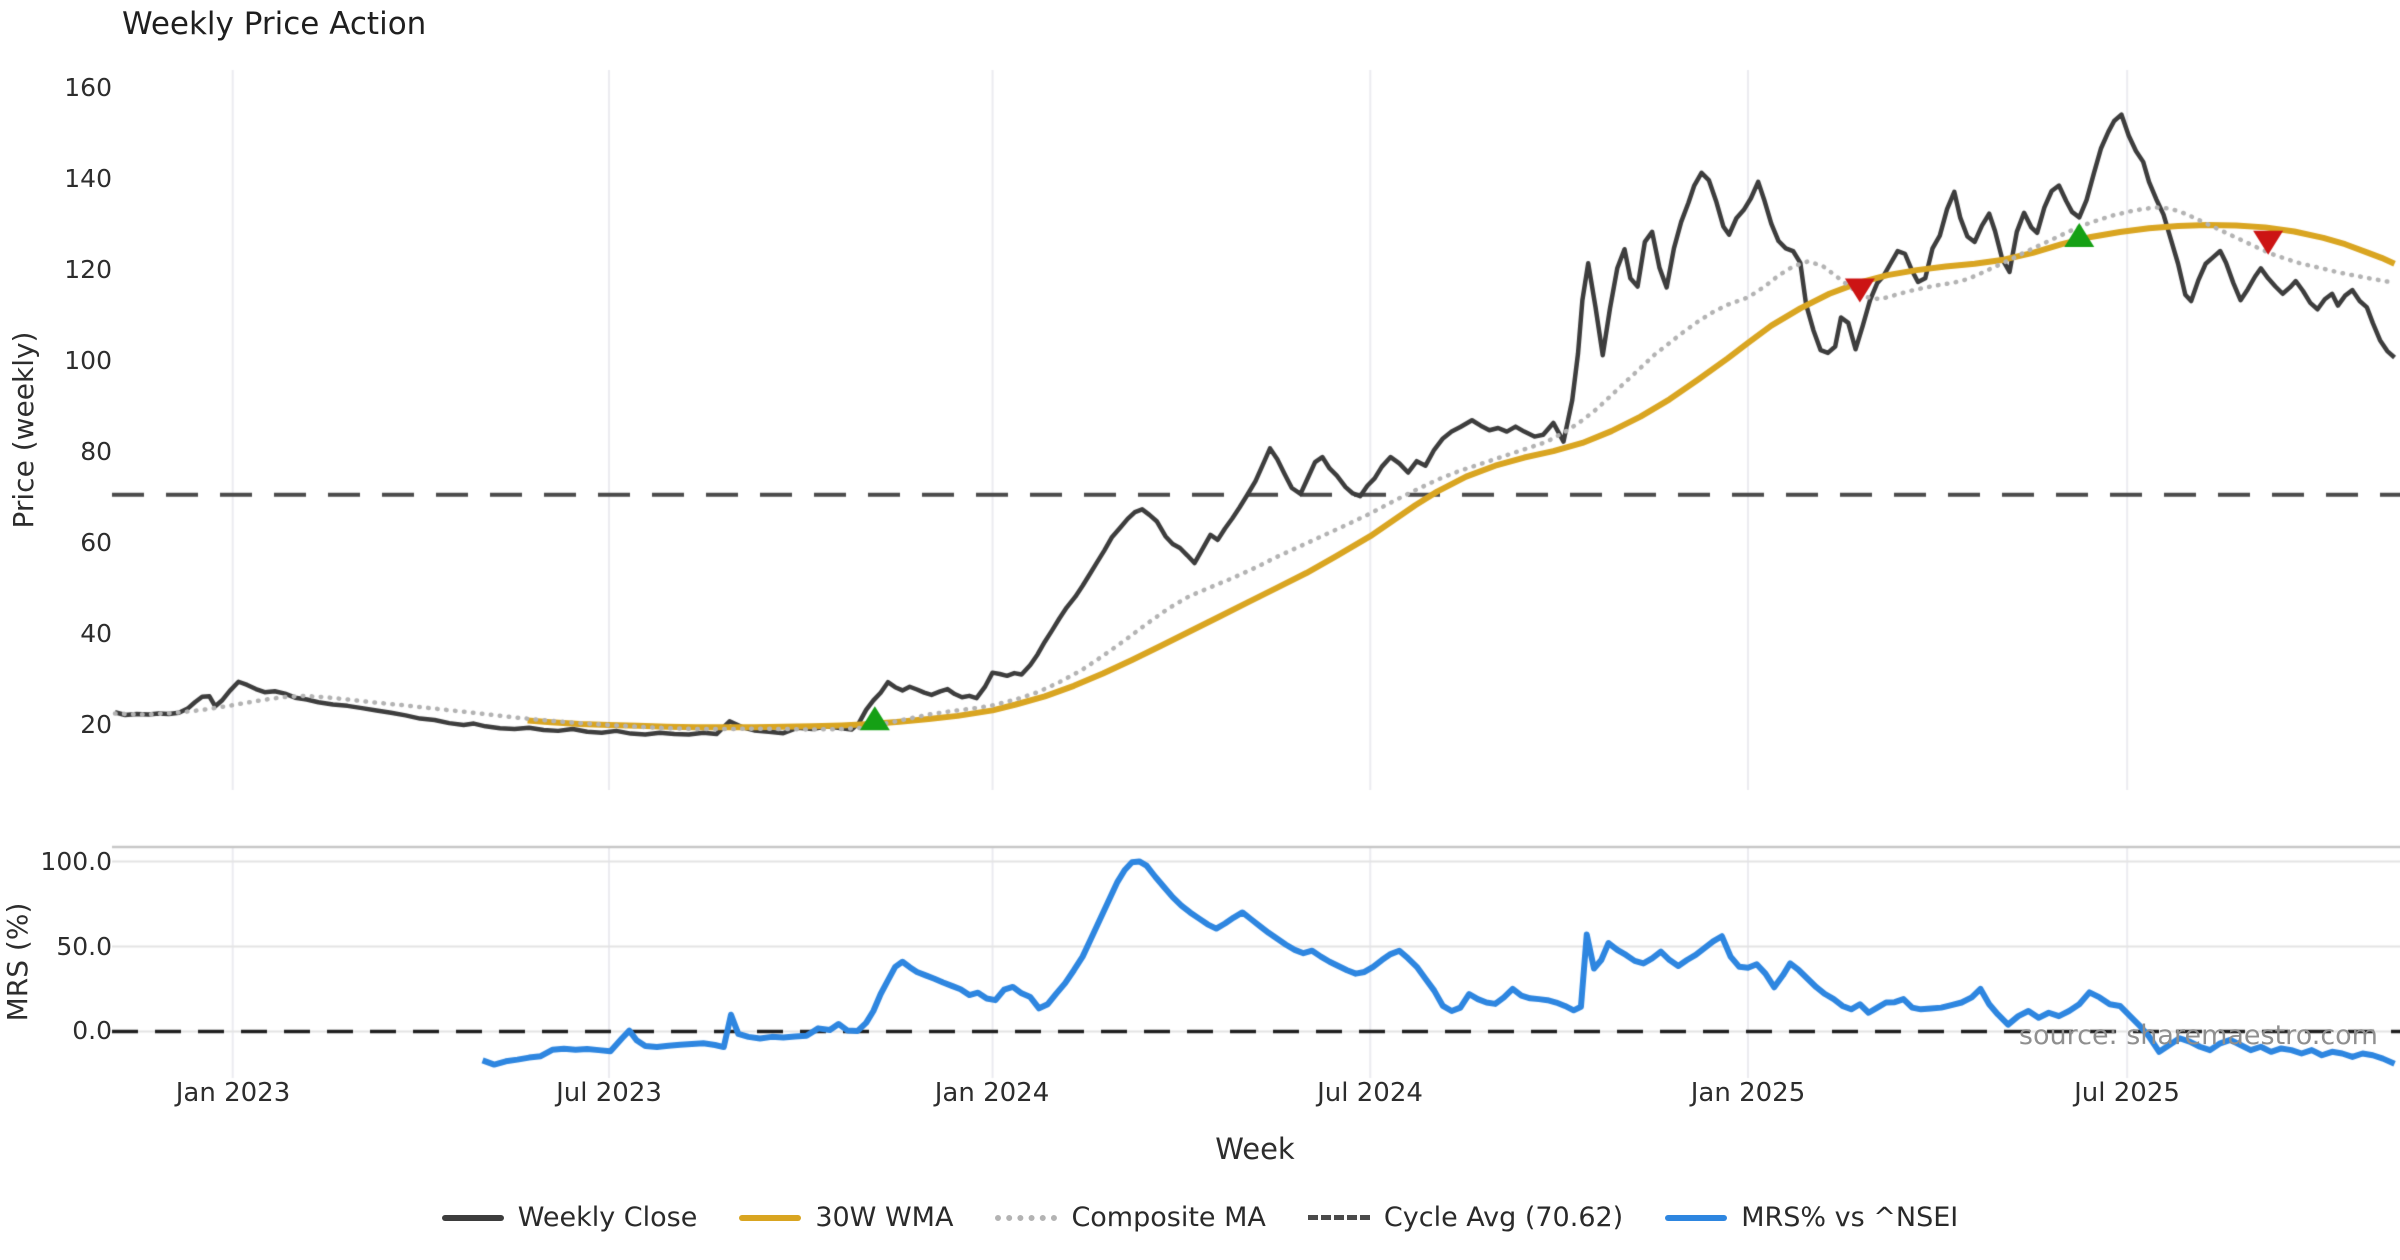 The height and width of the screenshot is (1260, 2400). I want to click on legend-item-weekly-close: Weekly Close, so click(569, 1217).